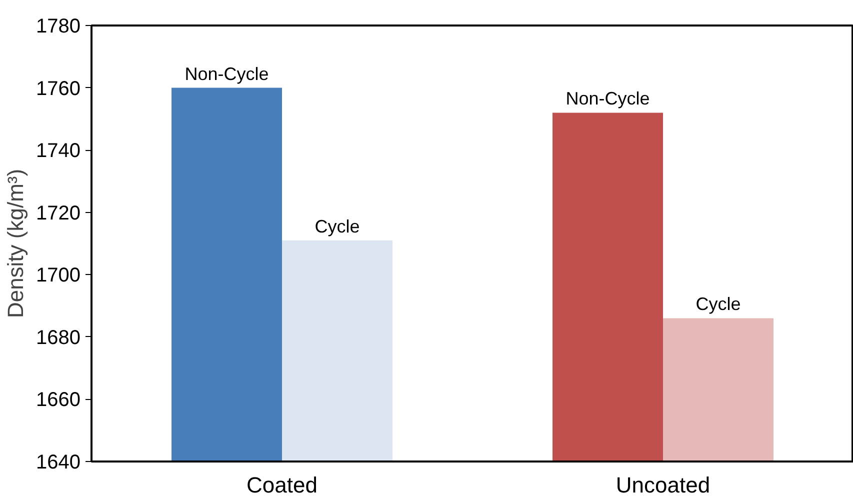 The image size is (853, 500). I want to click on y-tick-label: 1760, so click(58, 89).